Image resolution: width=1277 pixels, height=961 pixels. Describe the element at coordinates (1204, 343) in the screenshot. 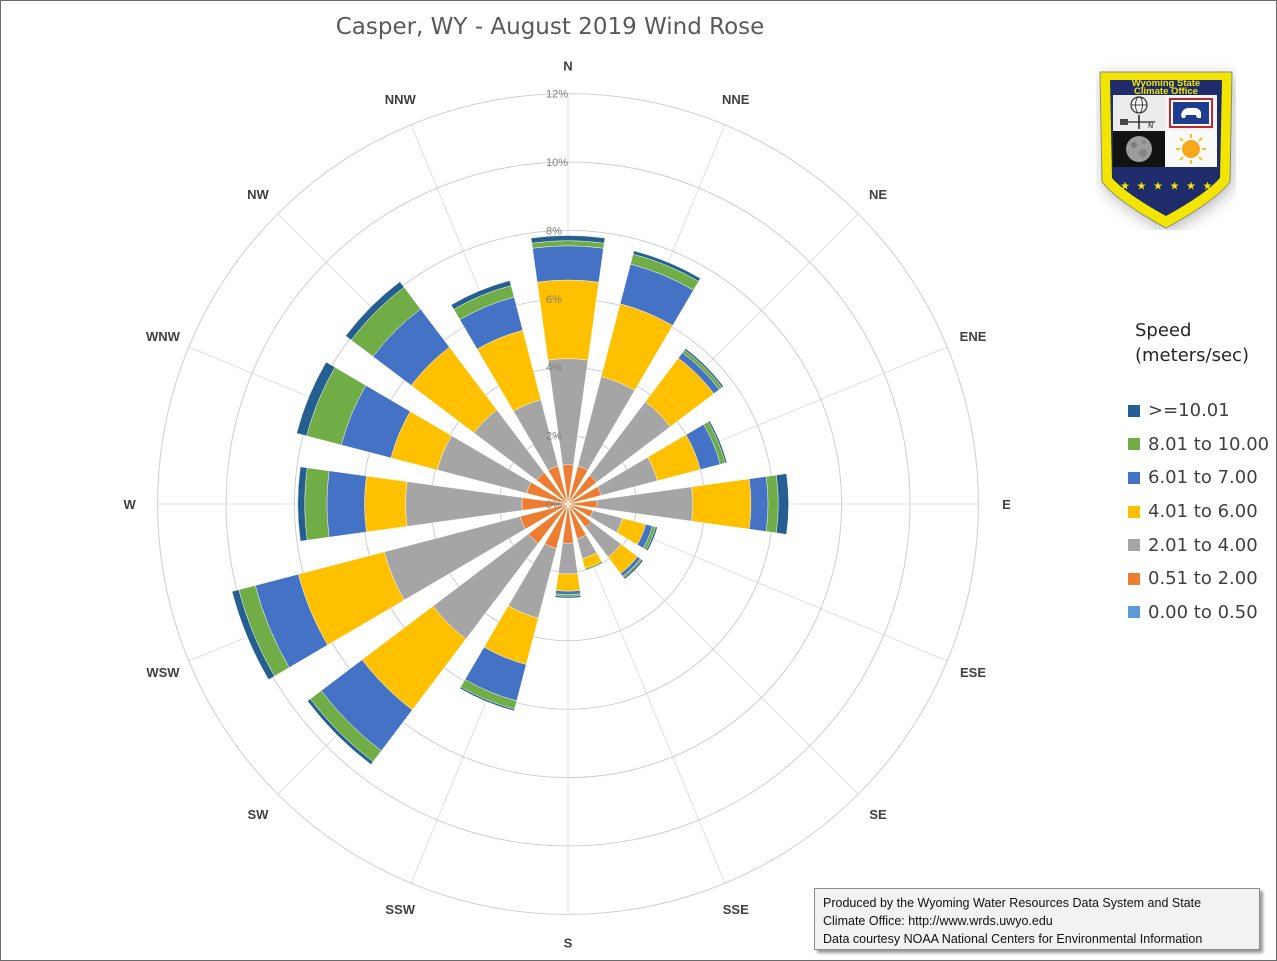

I see `legend-title: Speed (meters/sec)` at that location.